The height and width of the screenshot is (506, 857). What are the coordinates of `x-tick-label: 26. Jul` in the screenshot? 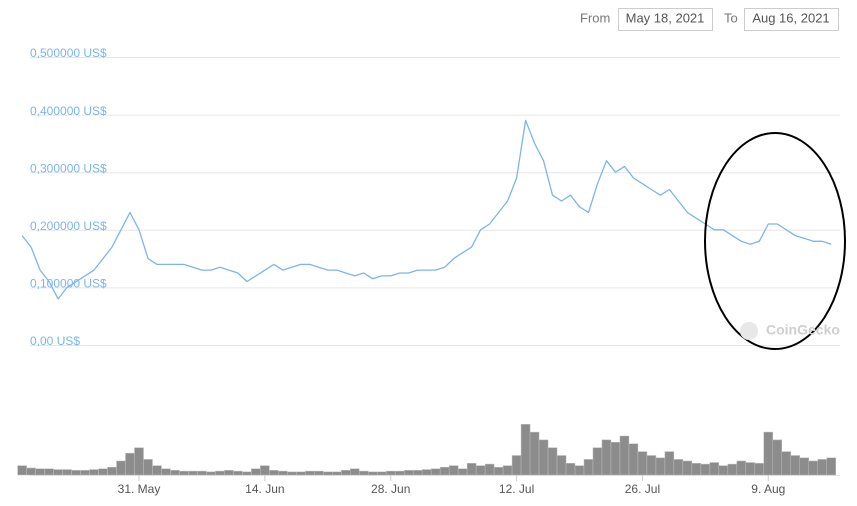 It's located at (642, 489).